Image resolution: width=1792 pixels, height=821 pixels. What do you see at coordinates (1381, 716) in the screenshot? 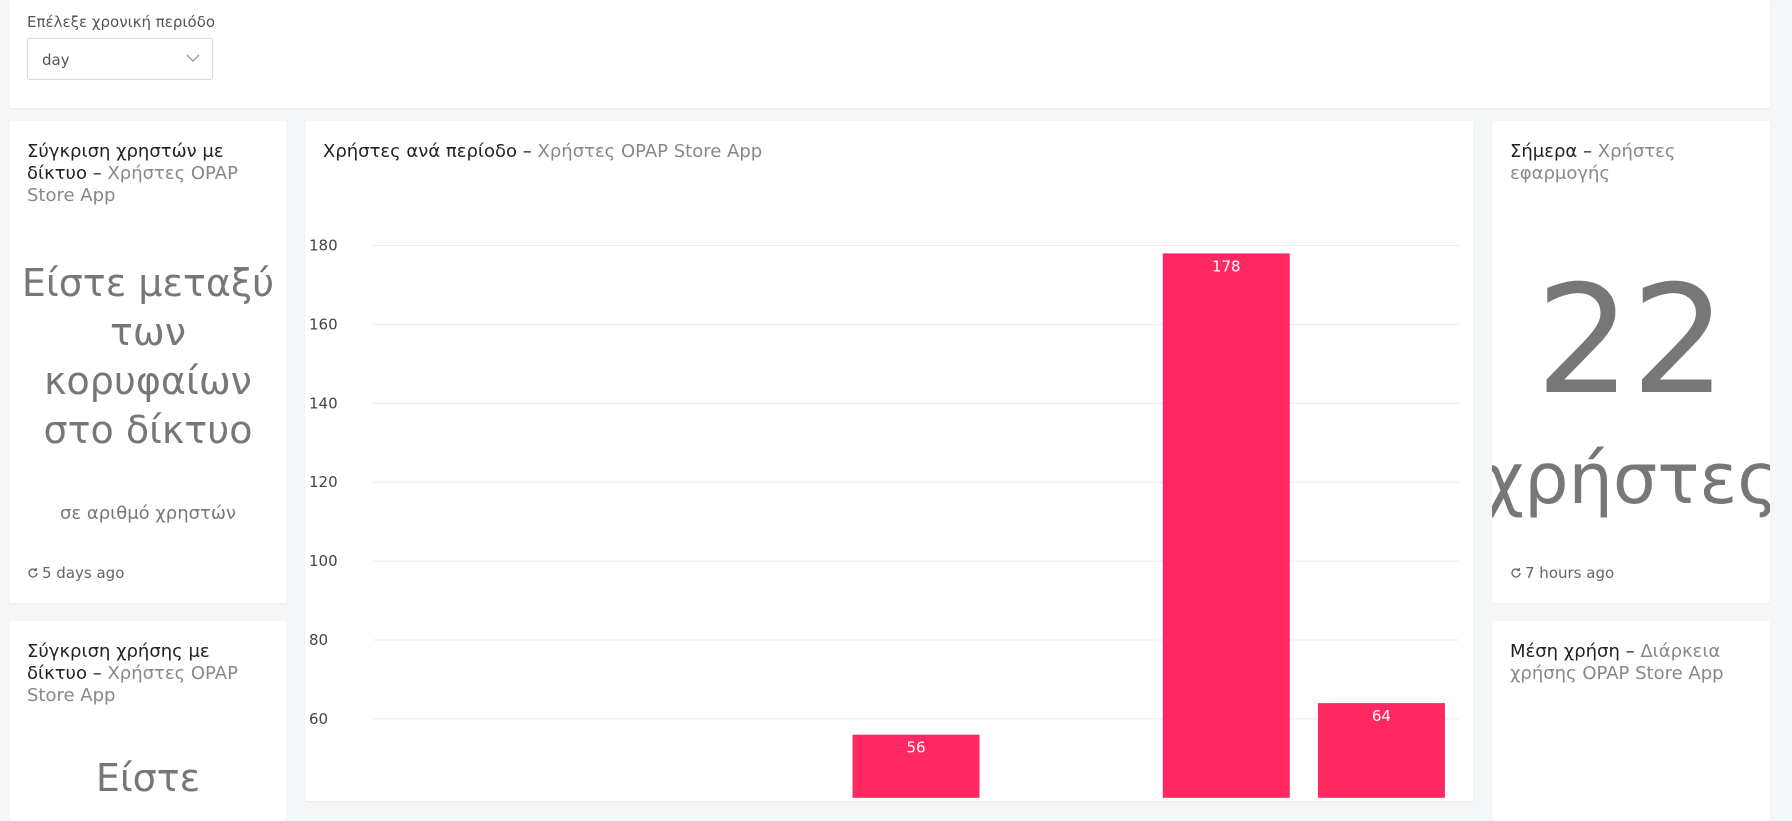
I see `bar-value-label: 64` at bounding box center [1381, 716].